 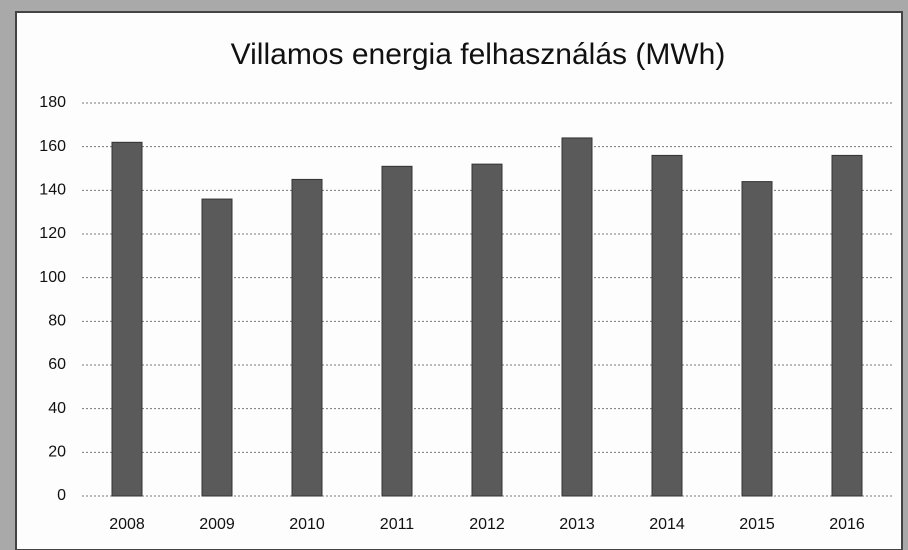 What do you see at coordinates (487, 524) in the screenshot?
I see `x-tick-label: 2012` at bounding box center [487, 524].